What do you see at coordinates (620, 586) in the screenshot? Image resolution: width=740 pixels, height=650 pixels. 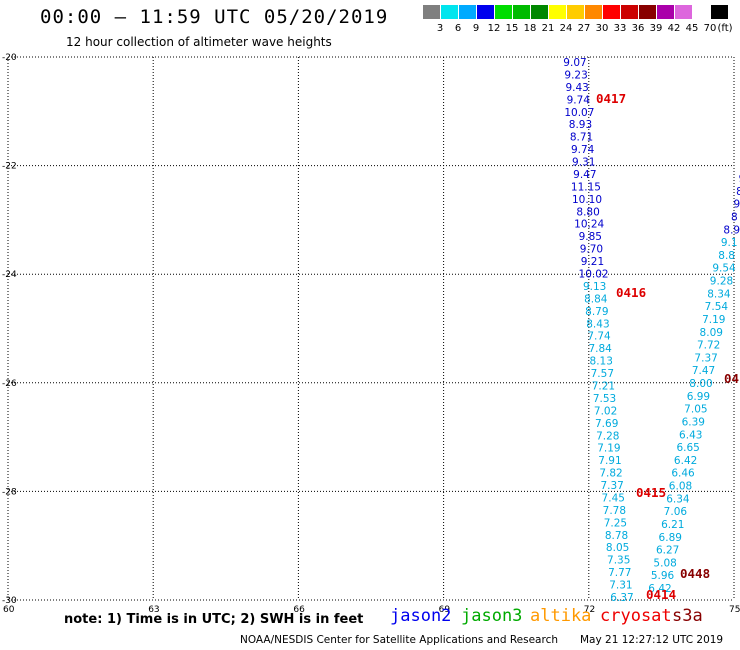 I see `wave-height-value: 7.31` at bounding box center [620, 586].